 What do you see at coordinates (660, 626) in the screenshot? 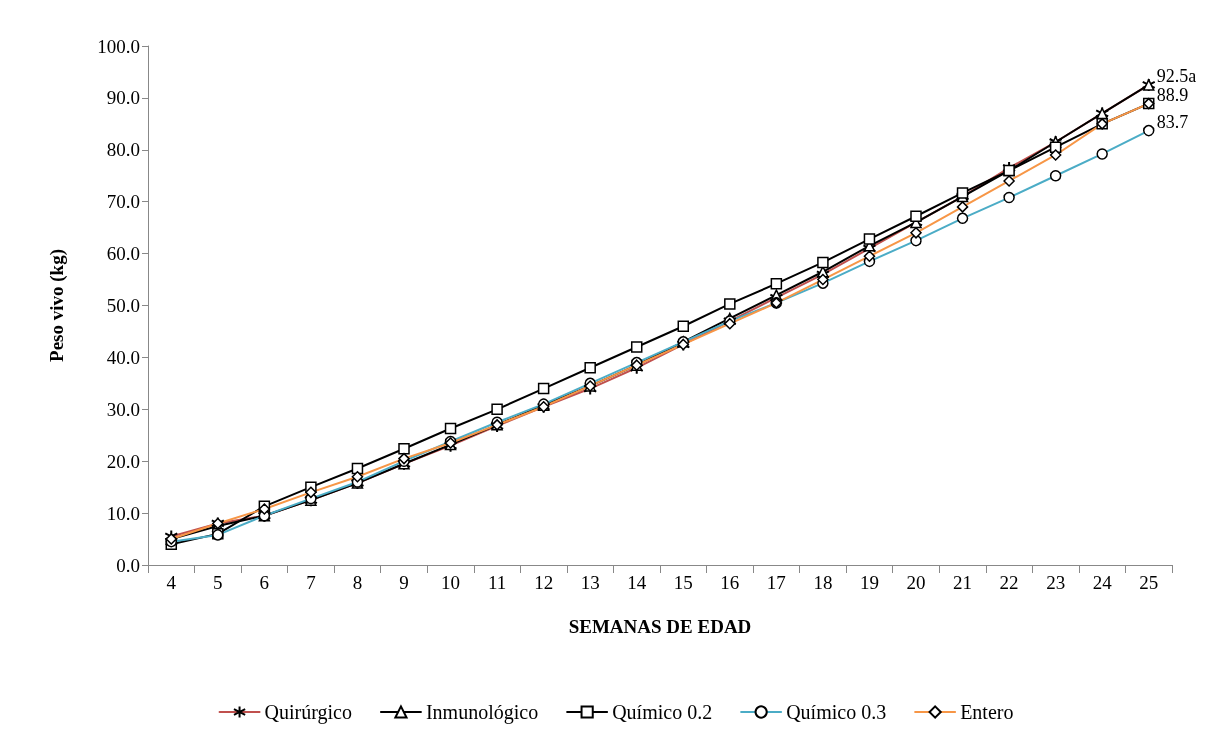
I see `x-axis-title: SEMANAS DE EDAD` at bounding box center [660, 626].